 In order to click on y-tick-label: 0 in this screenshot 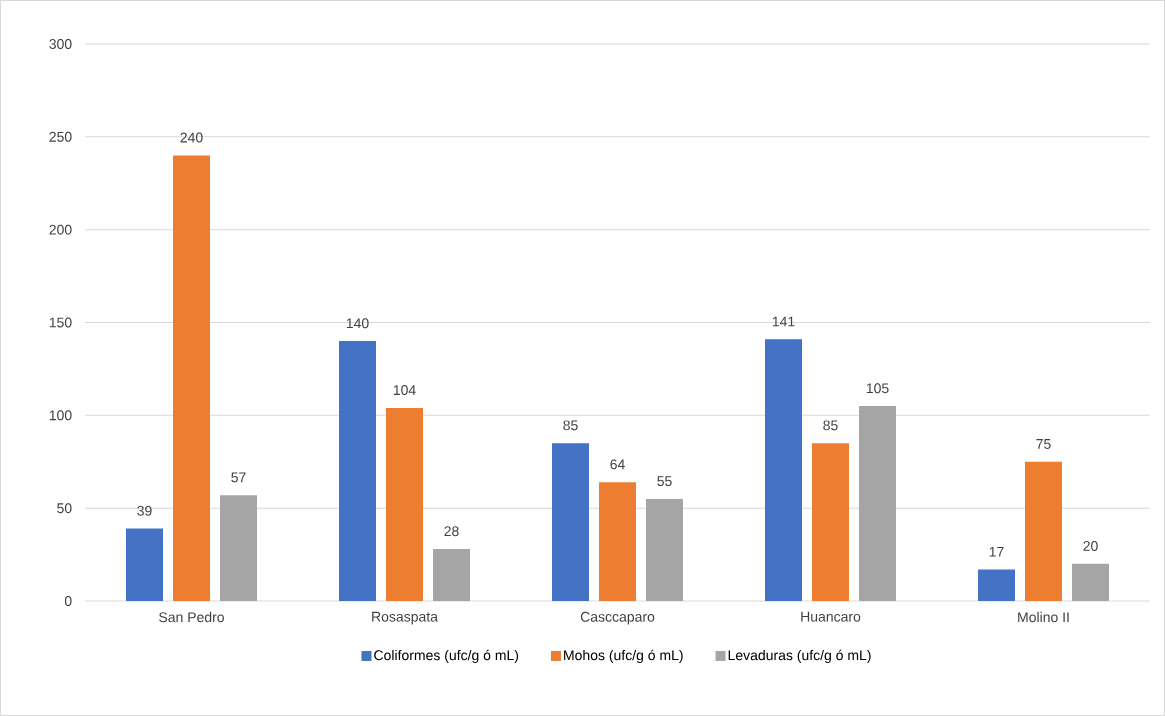, I will do `click(68, 601)`.